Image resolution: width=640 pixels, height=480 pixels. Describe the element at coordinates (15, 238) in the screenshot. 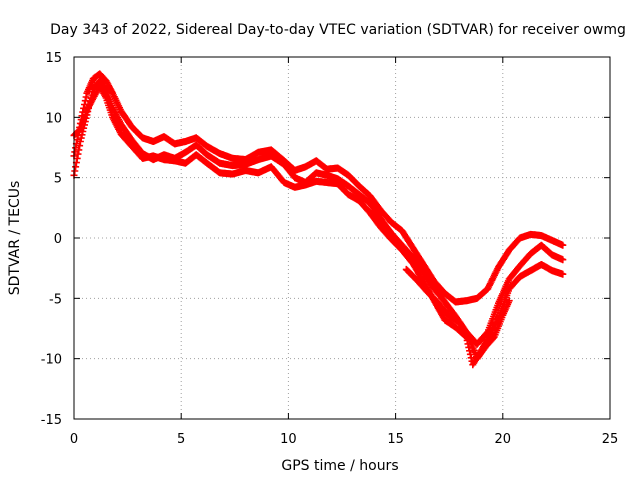

I see `y-axis-label: SDTVAR / TECUs` at that location.